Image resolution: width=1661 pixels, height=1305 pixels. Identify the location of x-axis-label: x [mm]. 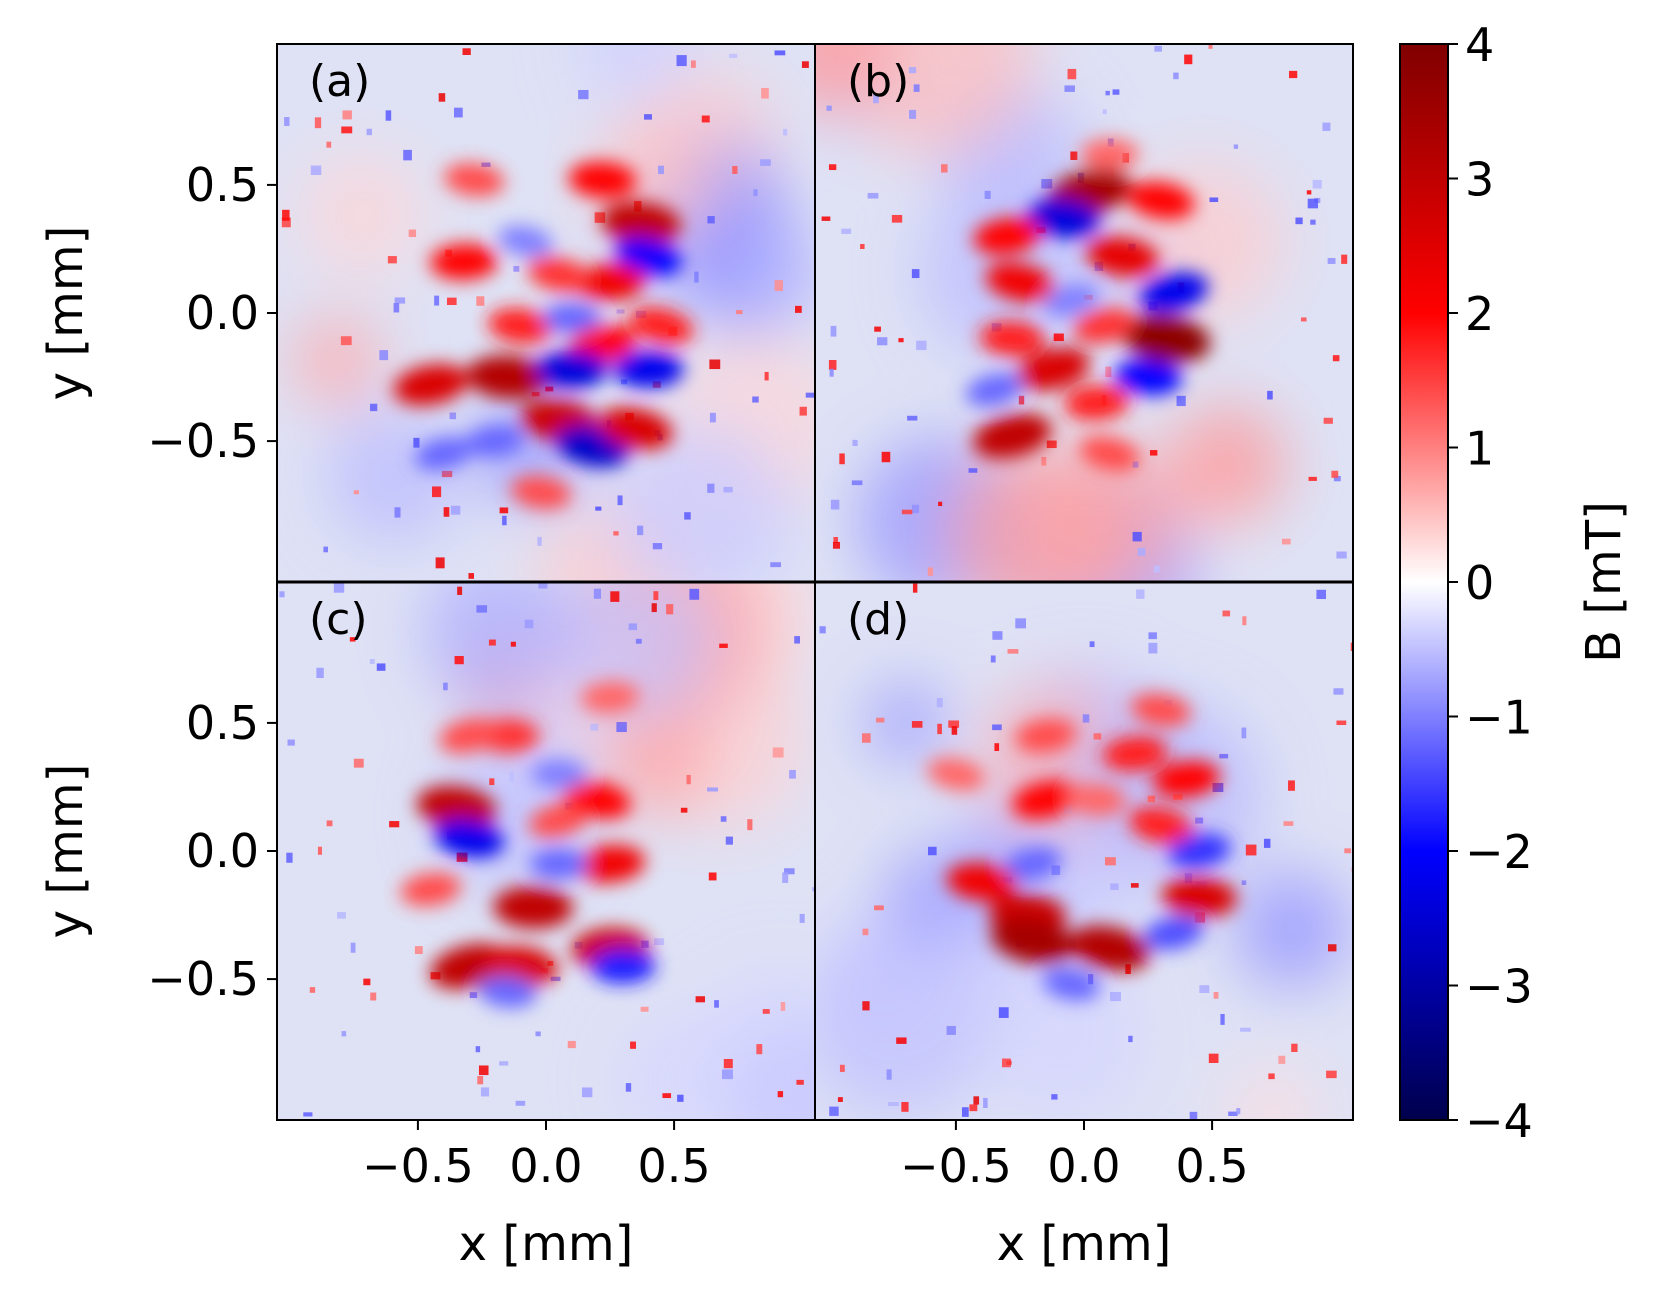
(546, 1244).